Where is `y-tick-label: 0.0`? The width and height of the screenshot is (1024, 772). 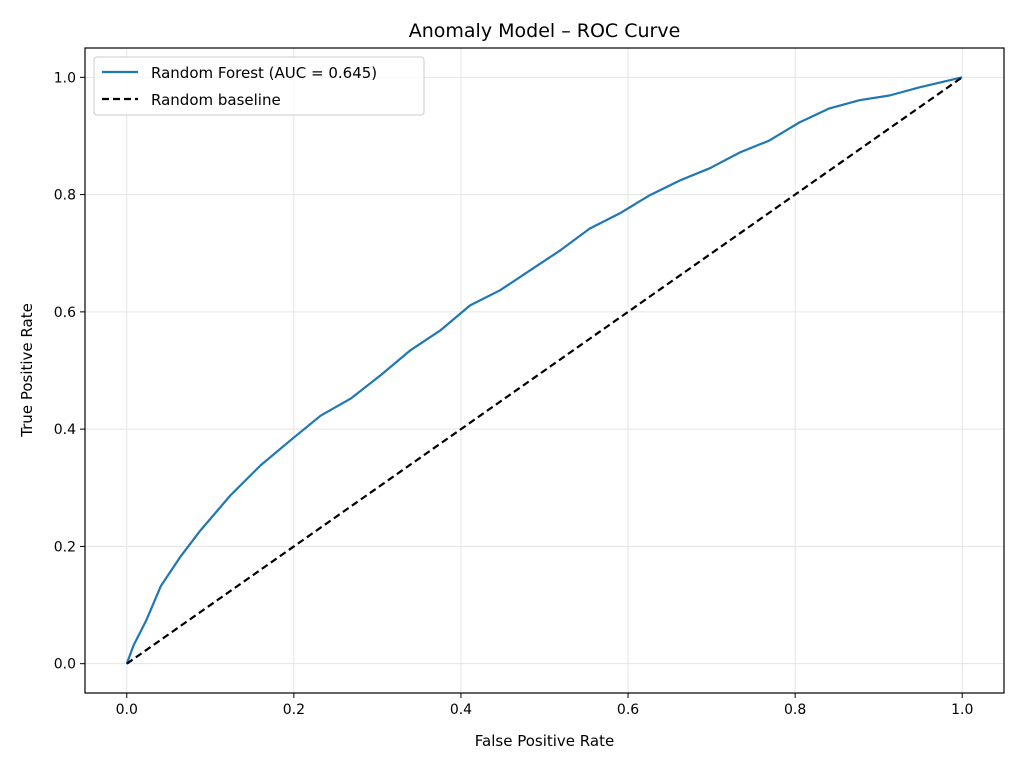 y-tick-label: 0.0 is located at coordinates (65, 665).